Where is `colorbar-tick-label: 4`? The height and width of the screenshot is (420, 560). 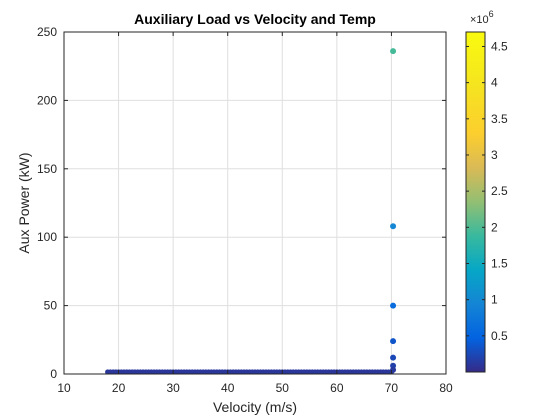
colorbar-tick-label: 4 is located at coordinates (494, 83).